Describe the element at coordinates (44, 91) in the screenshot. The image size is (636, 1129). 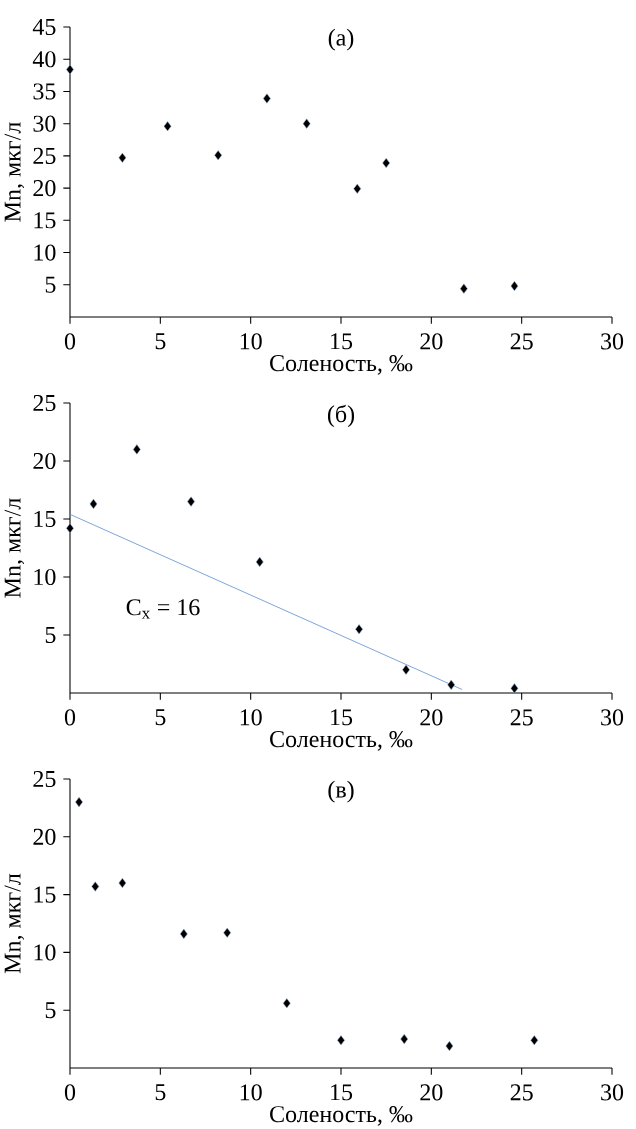
I see `y-tick-label: 35` at that location.